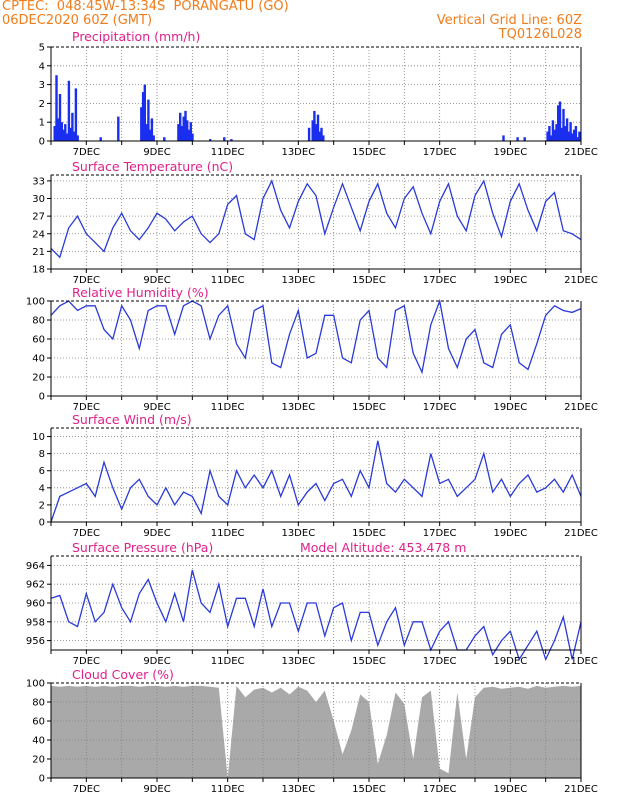 Image resolution: width=618 pixels, height=800 pixels. I want to click on y-tick-label: 20, so click(38, 378).